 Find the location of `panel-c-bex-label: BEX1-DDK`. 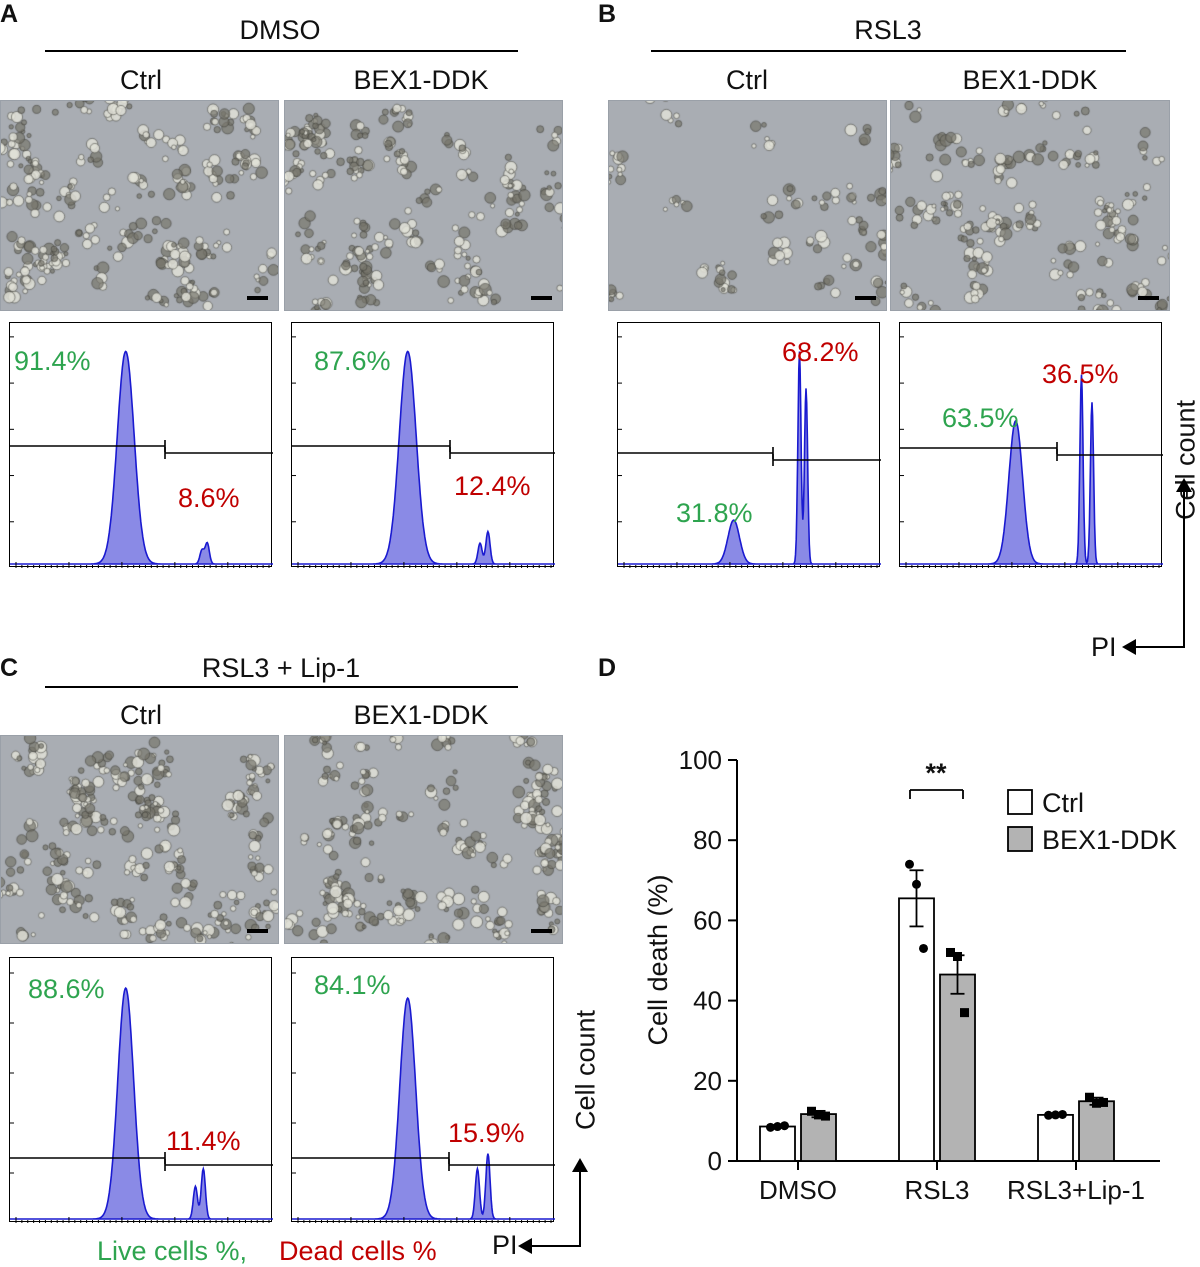

panel-c-bex-label: BEX1-DDK is located at coordinates (421, 715).